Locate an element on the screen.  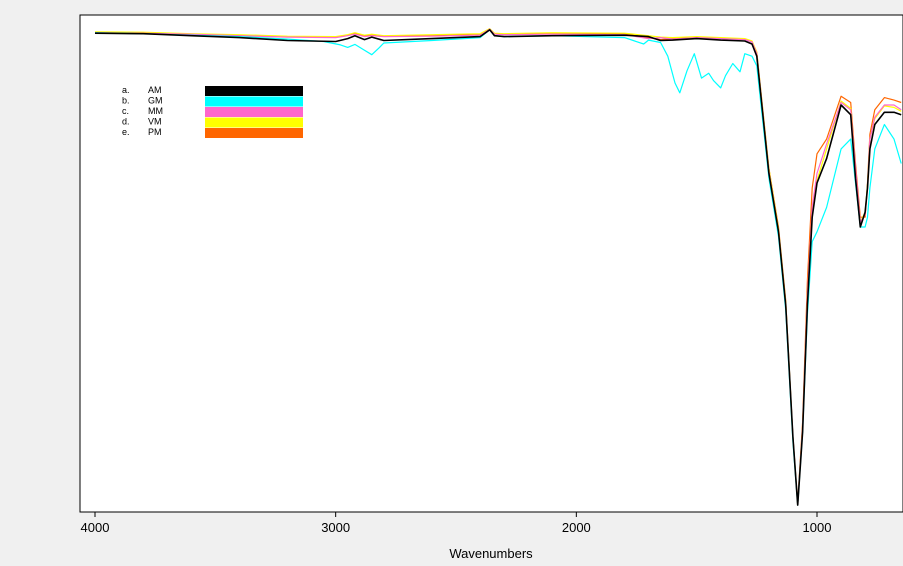
x-tick-label: 3000 is located at coordinates (335, 527).